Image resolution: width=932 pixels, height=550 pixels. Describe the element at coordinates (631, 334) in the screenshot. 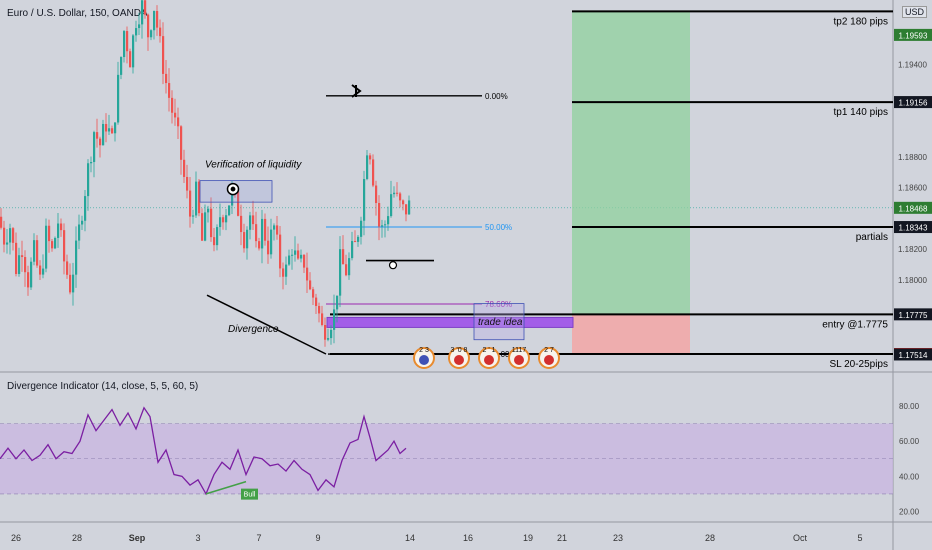

I see `loss-zone` at that location.